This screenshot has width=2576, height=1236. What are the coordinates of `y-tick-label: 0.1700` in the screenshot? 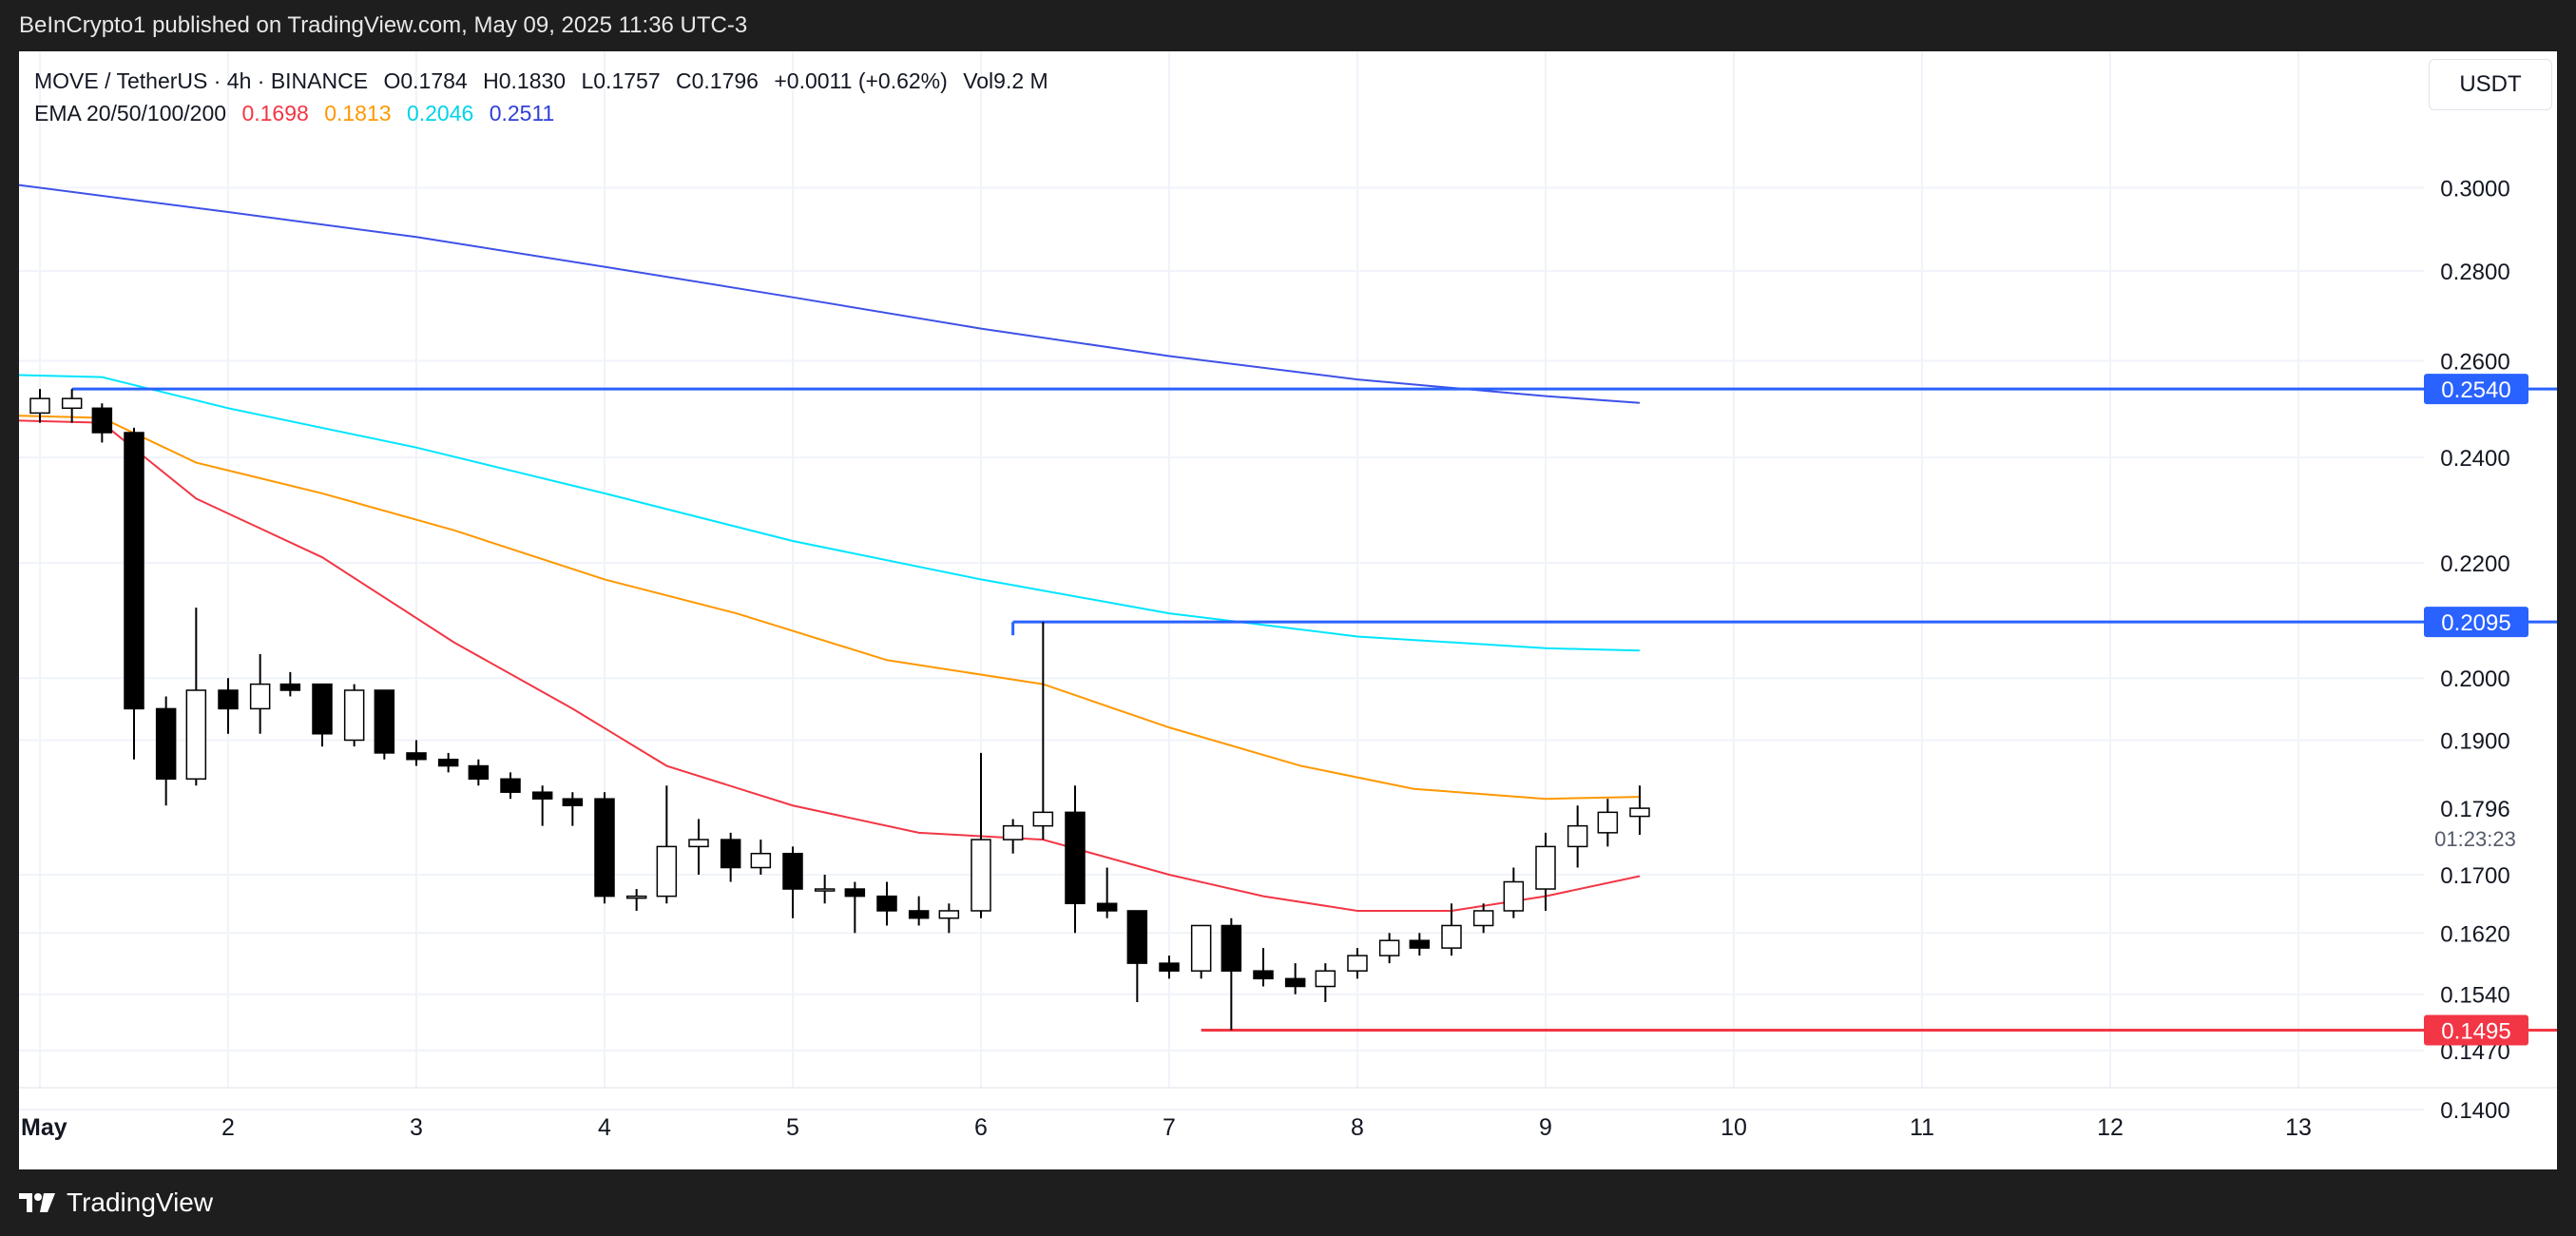 It's located at (2475, 876).